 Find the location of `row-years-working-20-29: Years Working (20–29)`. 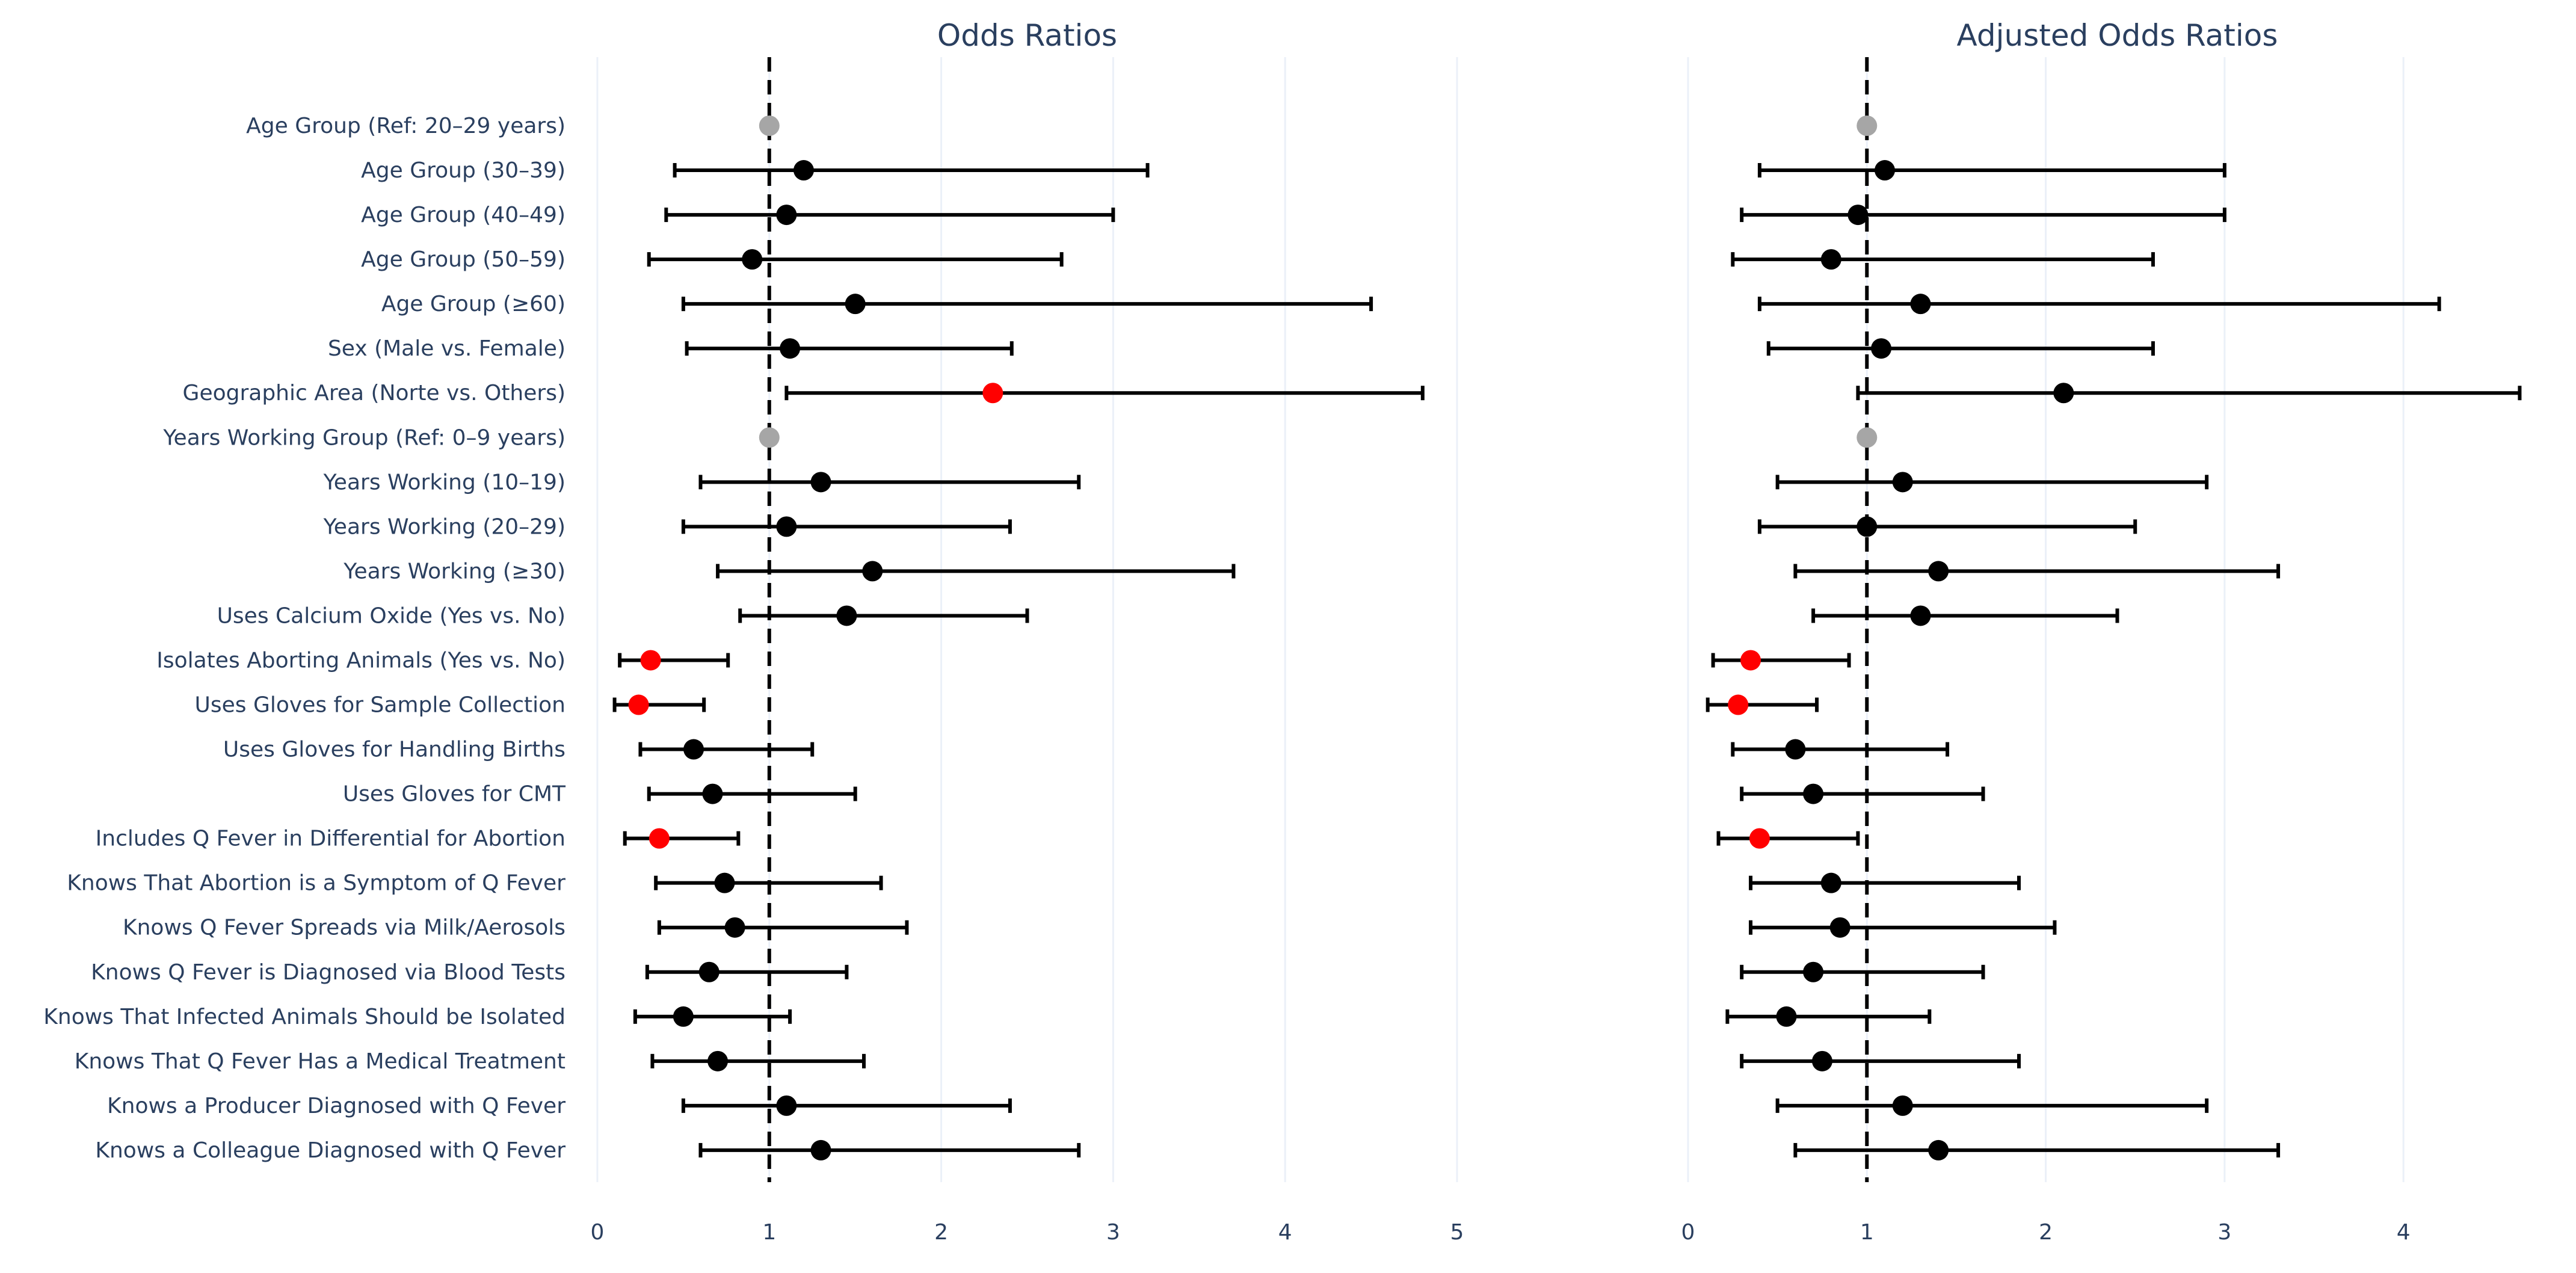

row-years-working-20-29: Years Working (20–29) is located at coordinates (667, 527).